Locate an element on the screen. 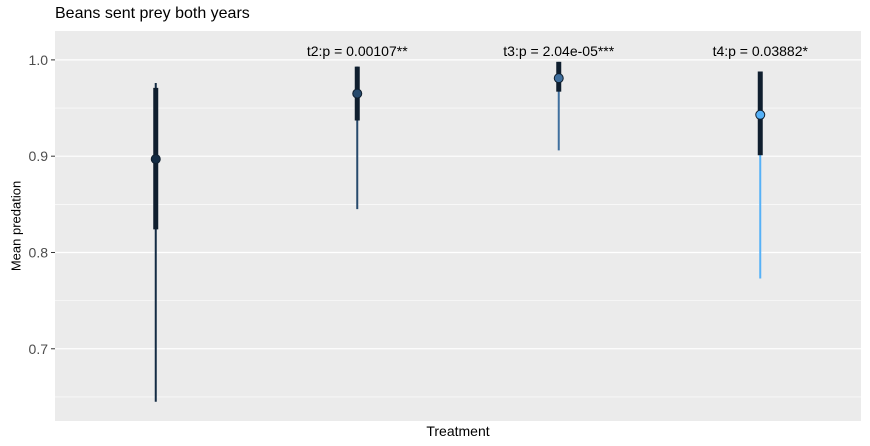  p-value-annotation: t3:p = 2.04e-05*** is located at coordinates (558, 51).